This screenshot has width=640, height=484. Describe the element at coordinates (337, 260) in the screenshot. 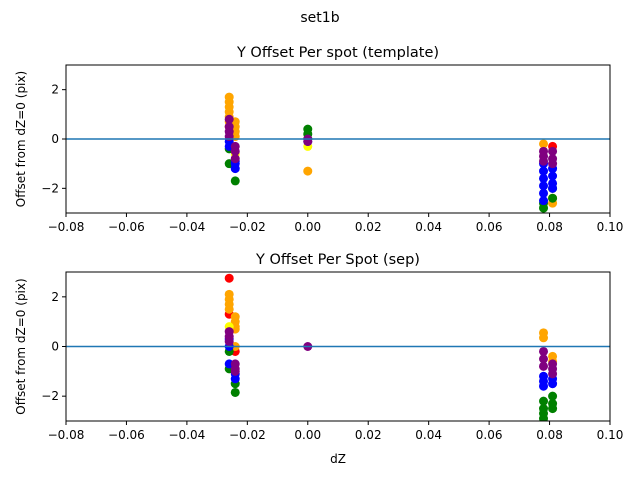

I see `subplot-title: Y Offset Per Spot (sep)` at that location.